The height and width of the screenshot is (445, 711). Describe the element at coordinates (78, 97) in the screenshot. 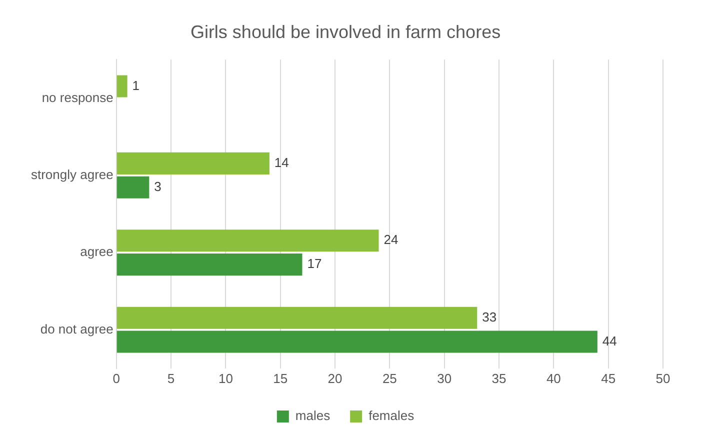

I see `y-tick-label: no response` at that location.